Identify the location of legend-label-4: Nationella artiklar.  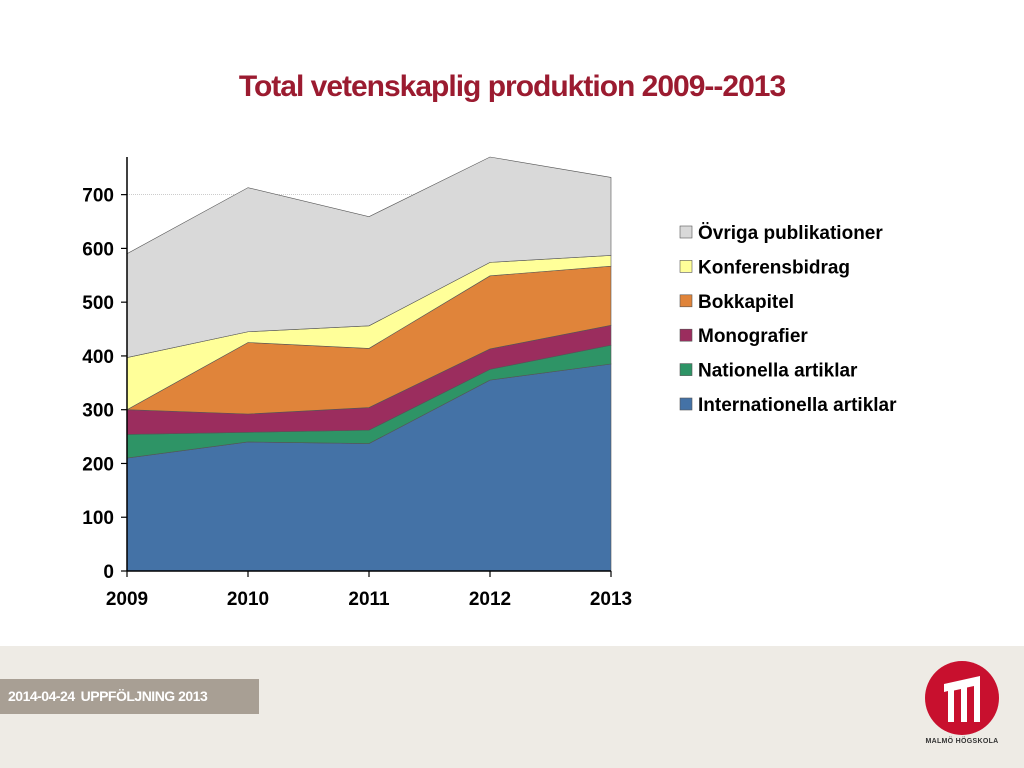
(778, 371).